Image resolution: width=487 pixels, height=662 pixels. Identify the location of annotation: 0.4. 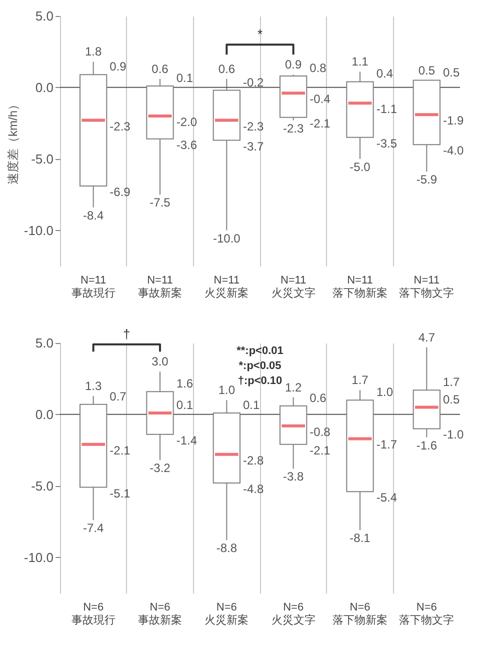
(385, 73).